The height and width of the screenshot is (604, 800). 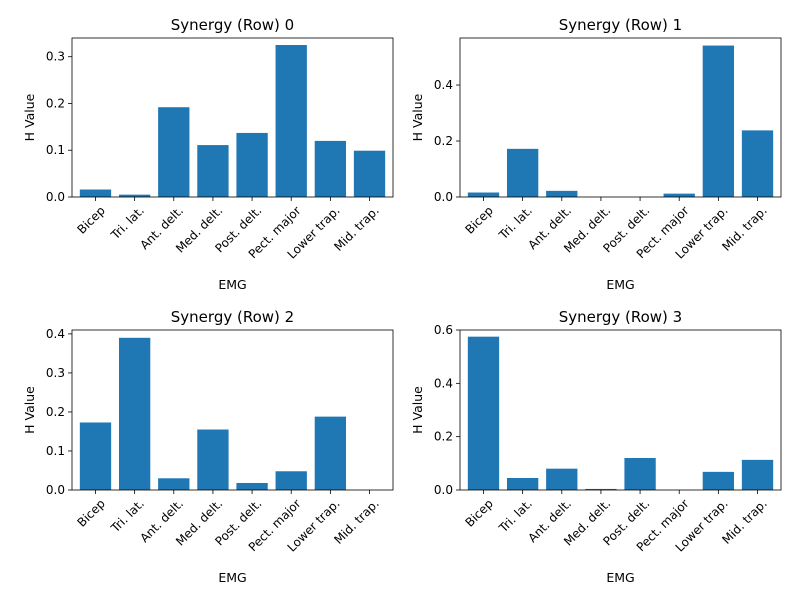 What do you see at coordinates (443, 330) in the screenshot?
I see `y-tick-label: 0.6` at bounding box center [443, 330].